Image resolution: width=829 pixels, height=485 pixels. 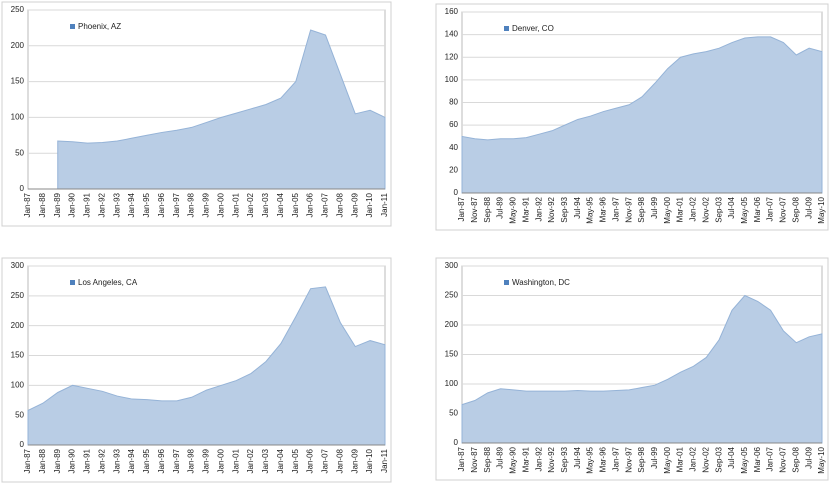 I want to click on x-tick-label: Jan-05, so click(x=295, y=460).